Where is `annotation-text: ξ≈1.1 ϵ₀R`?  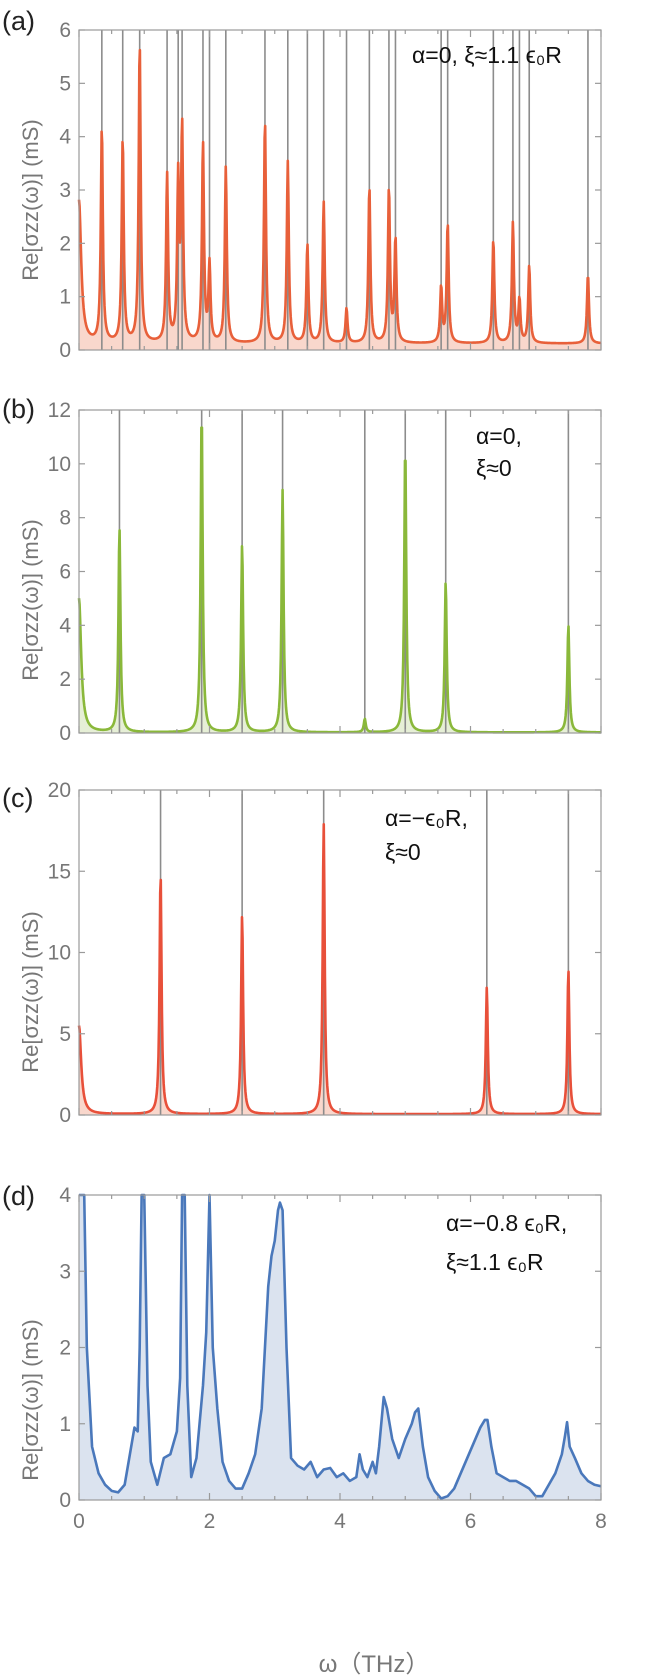 annotation-text: ξ≈1.1 ϵ₀R is located at coordinates (495, 1262).